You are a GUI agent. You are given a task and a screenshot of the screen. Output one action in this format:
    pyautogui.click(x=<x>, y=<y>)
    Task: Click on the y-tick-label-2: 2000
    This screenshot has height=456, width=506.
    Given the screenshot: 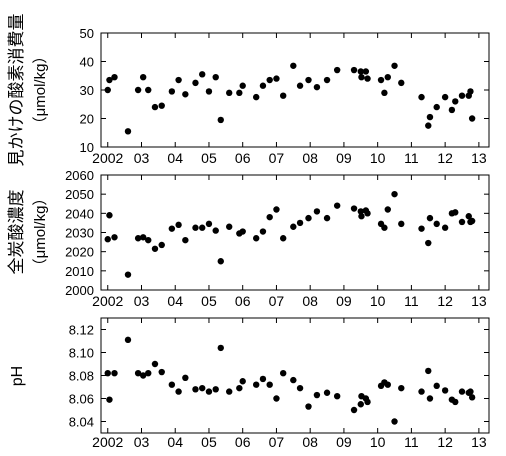 What is the action you would take?
    pyautogui.click(x=79, y=290)
    